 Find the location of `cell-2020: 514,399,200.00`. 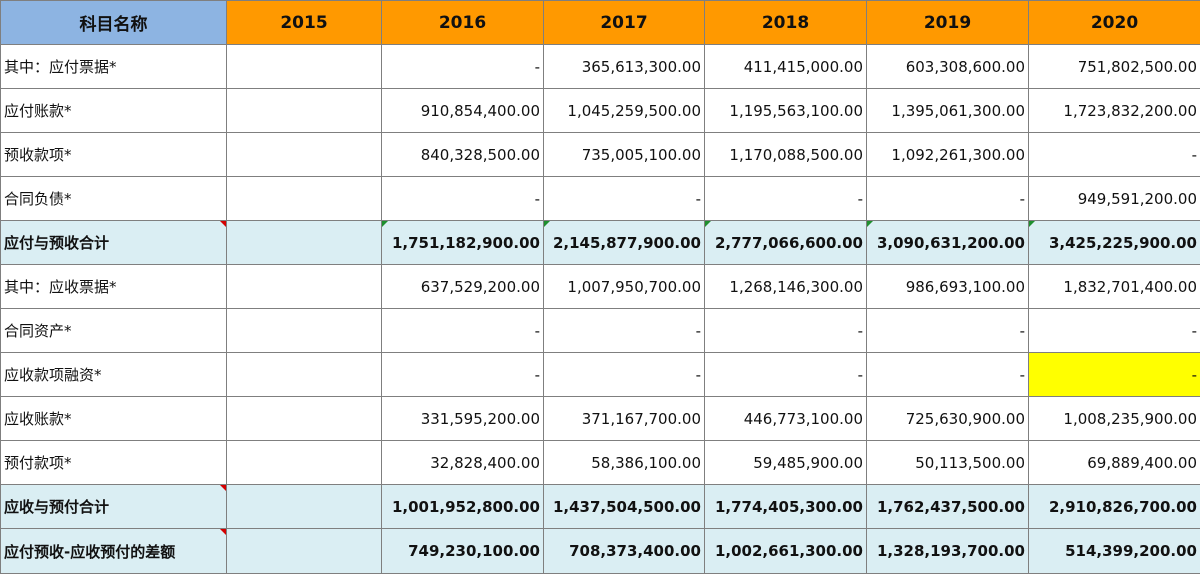

cell-2020: 514,399,200.00 is located at coordinates (1114, 551).